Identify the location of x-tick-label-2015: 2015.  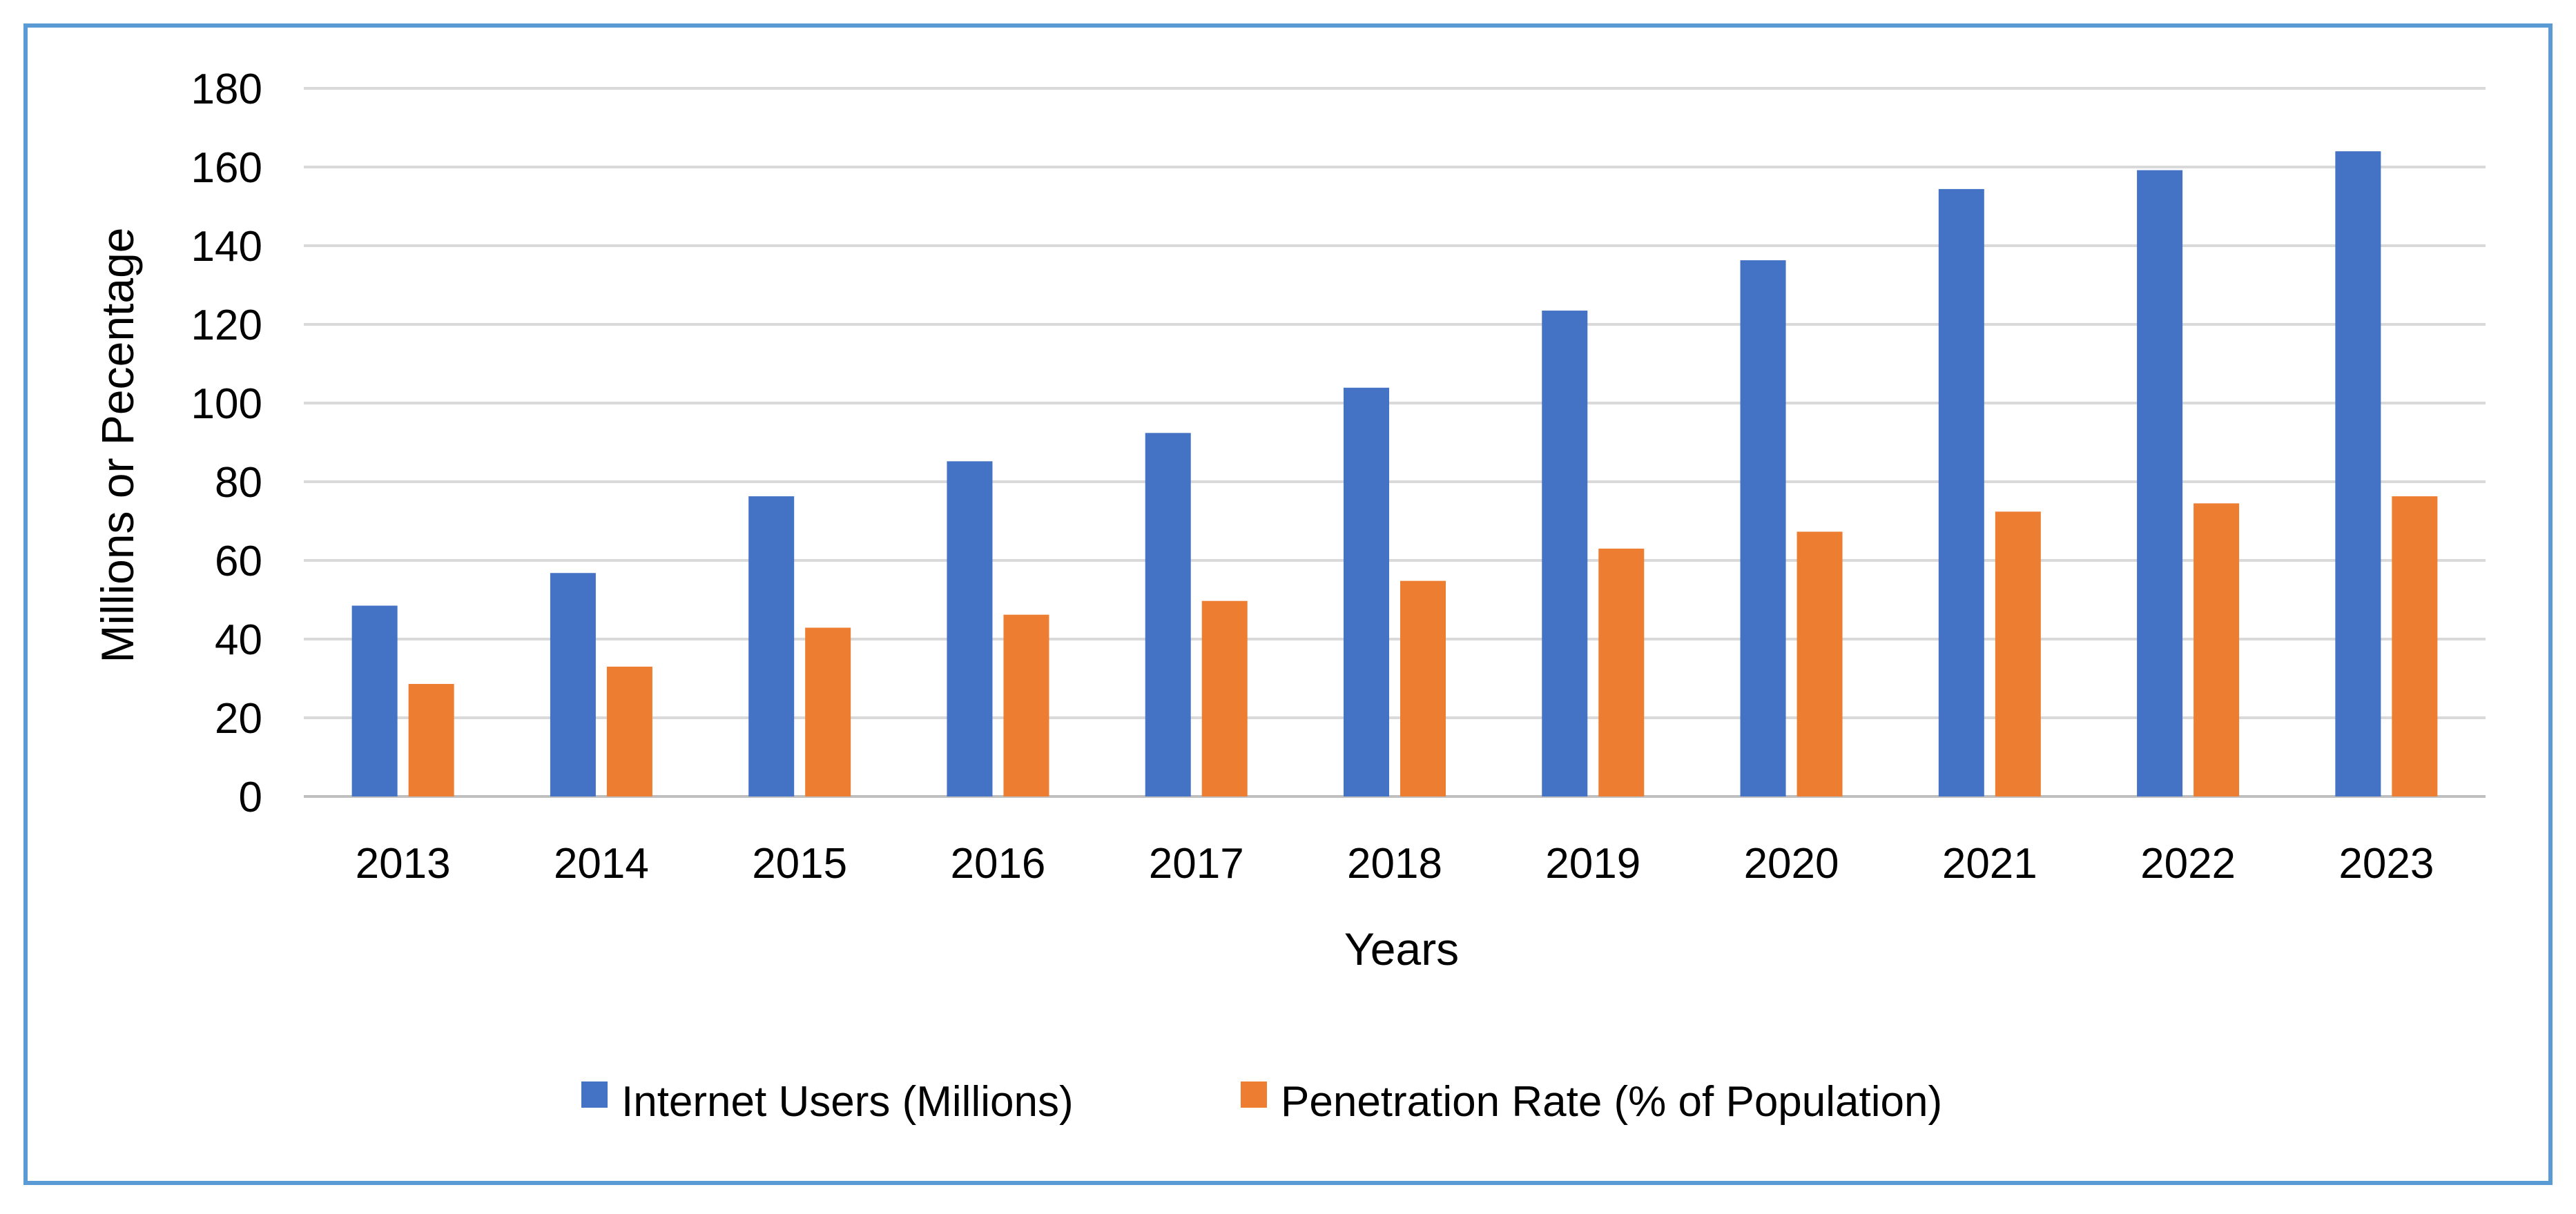
(800, 864).